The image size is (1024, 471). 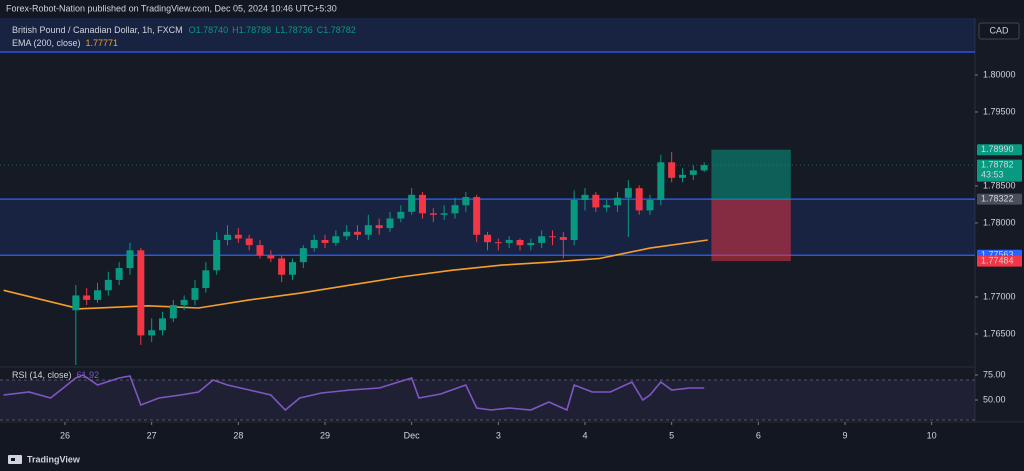 What do you see at coordinates (992, 174) in the screenshot?
I see `countdown: 43:53` at bounding box center [992, 174].